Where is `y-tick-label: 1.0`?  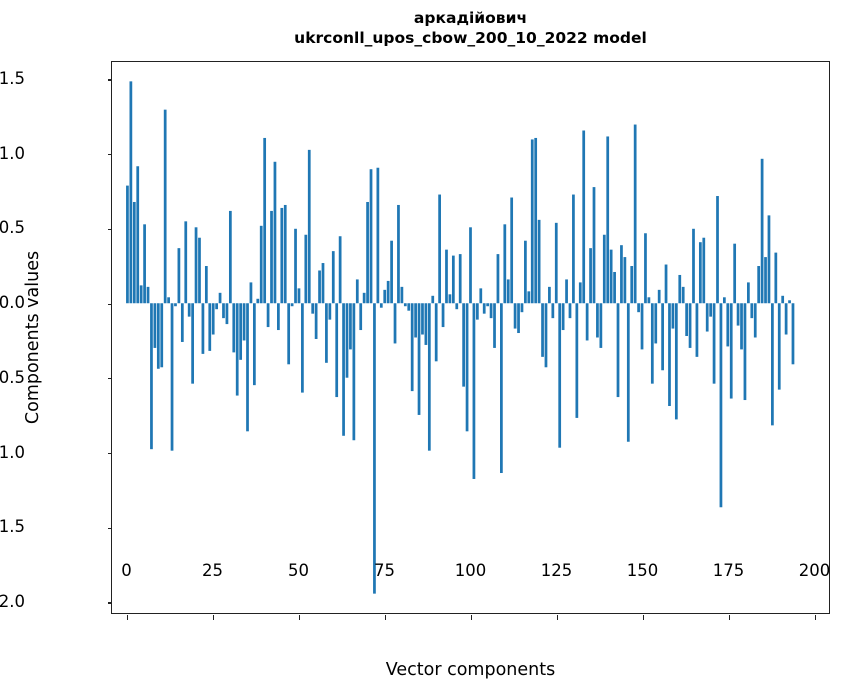 y-tick-label: 1.0 is located at coordinates (12, 153).